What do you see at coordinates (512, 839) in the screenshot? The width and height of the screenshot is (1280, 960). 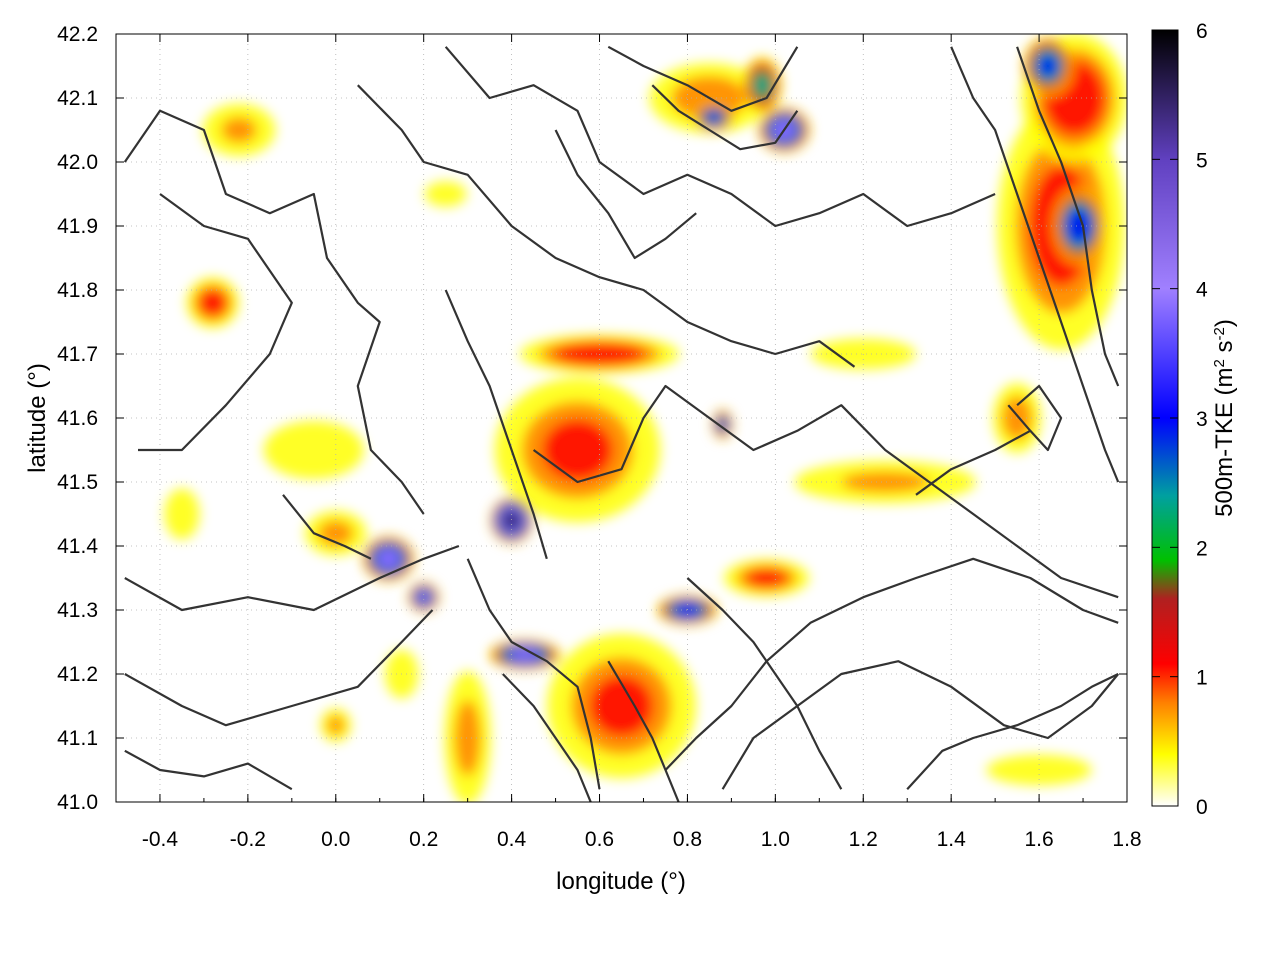 I see `x-tick-label: 0.4` at bounding box center [512, 839].